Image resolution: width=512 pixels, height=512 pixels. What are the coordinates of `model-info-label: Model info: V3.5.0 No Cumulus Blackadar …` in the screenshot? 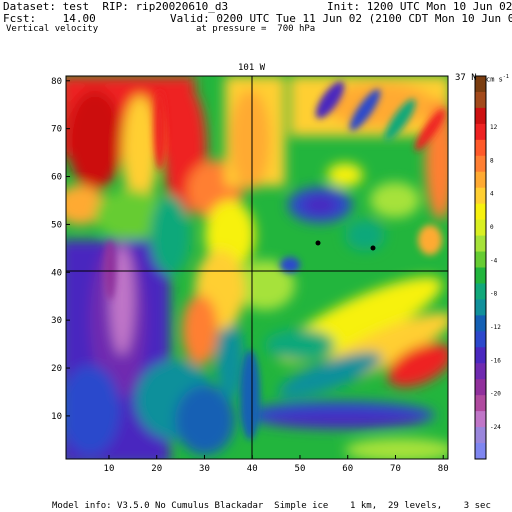 It's located at (271, 506).